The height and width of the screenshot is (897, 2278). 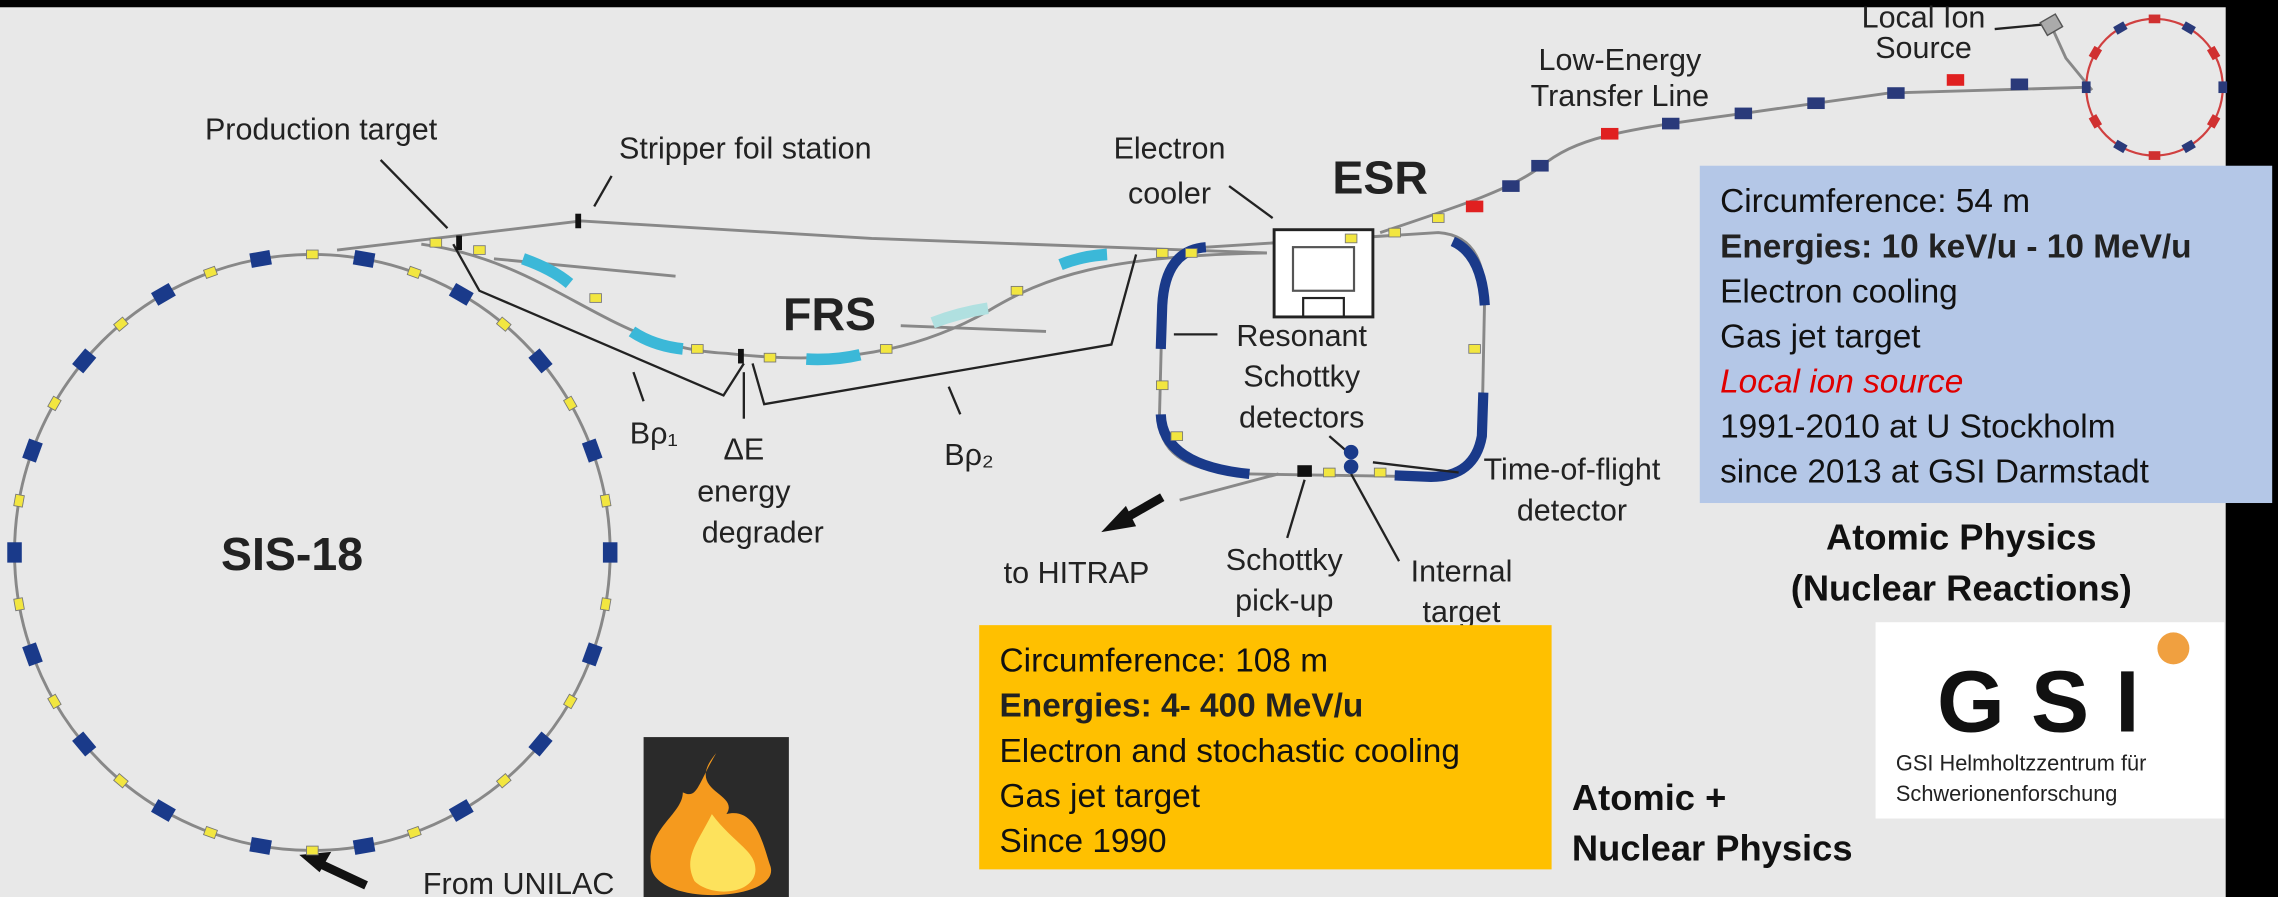 I want to click on pickup, so click(x=1304, y=471).